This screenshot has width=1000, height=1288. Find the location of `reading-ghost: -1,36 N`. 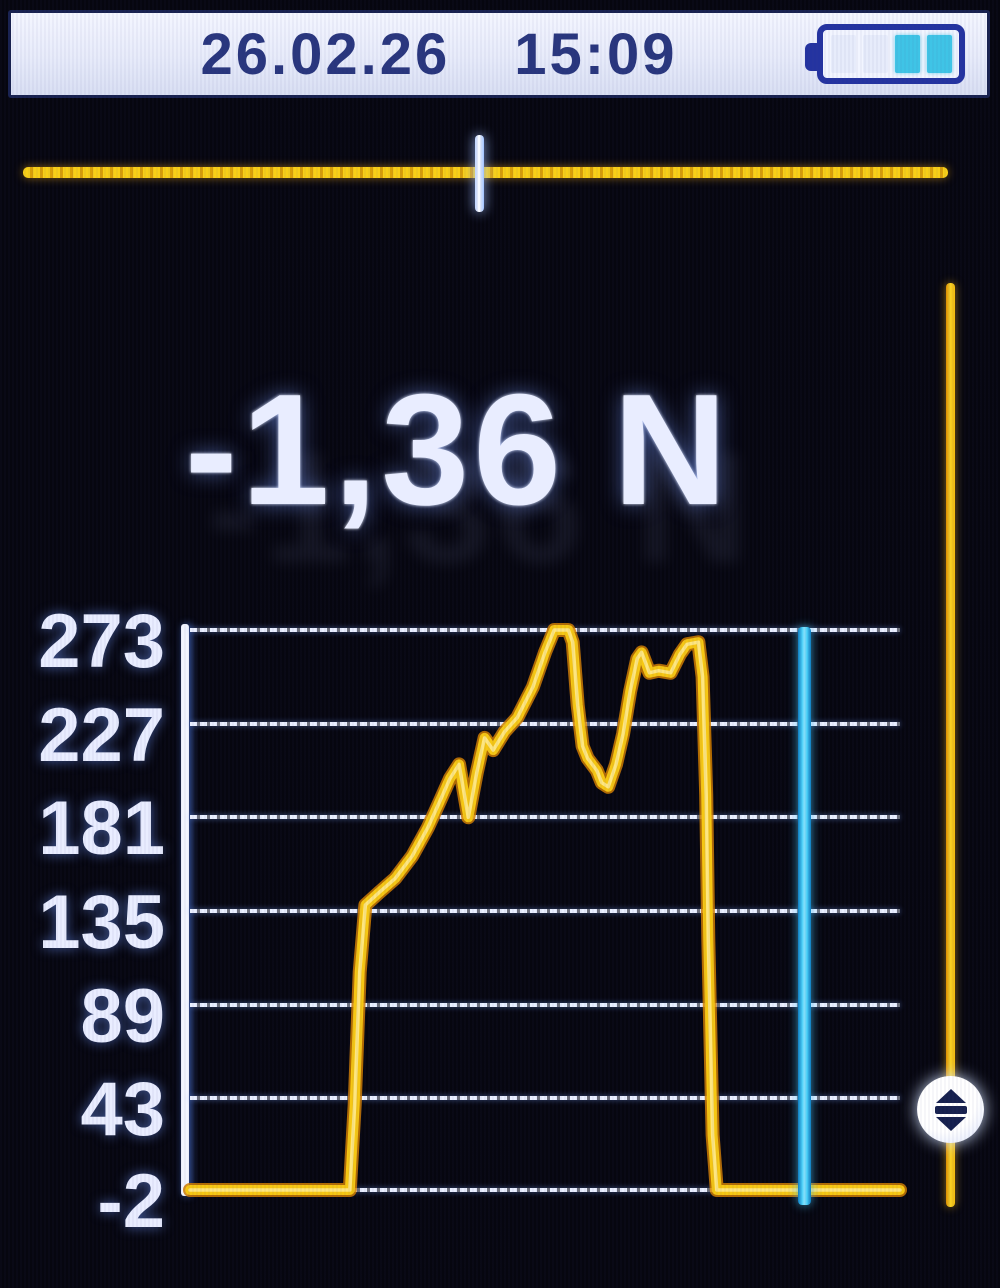

reading-ghost: -1,36 N is located at coordinates (480, 508).